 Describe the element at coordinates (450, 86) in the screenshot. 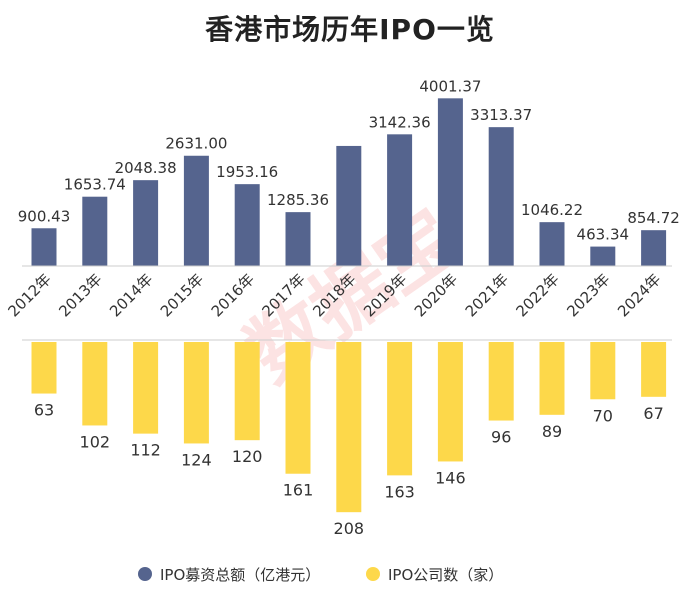

I see `label-amount-8: 4001.37` at that location.